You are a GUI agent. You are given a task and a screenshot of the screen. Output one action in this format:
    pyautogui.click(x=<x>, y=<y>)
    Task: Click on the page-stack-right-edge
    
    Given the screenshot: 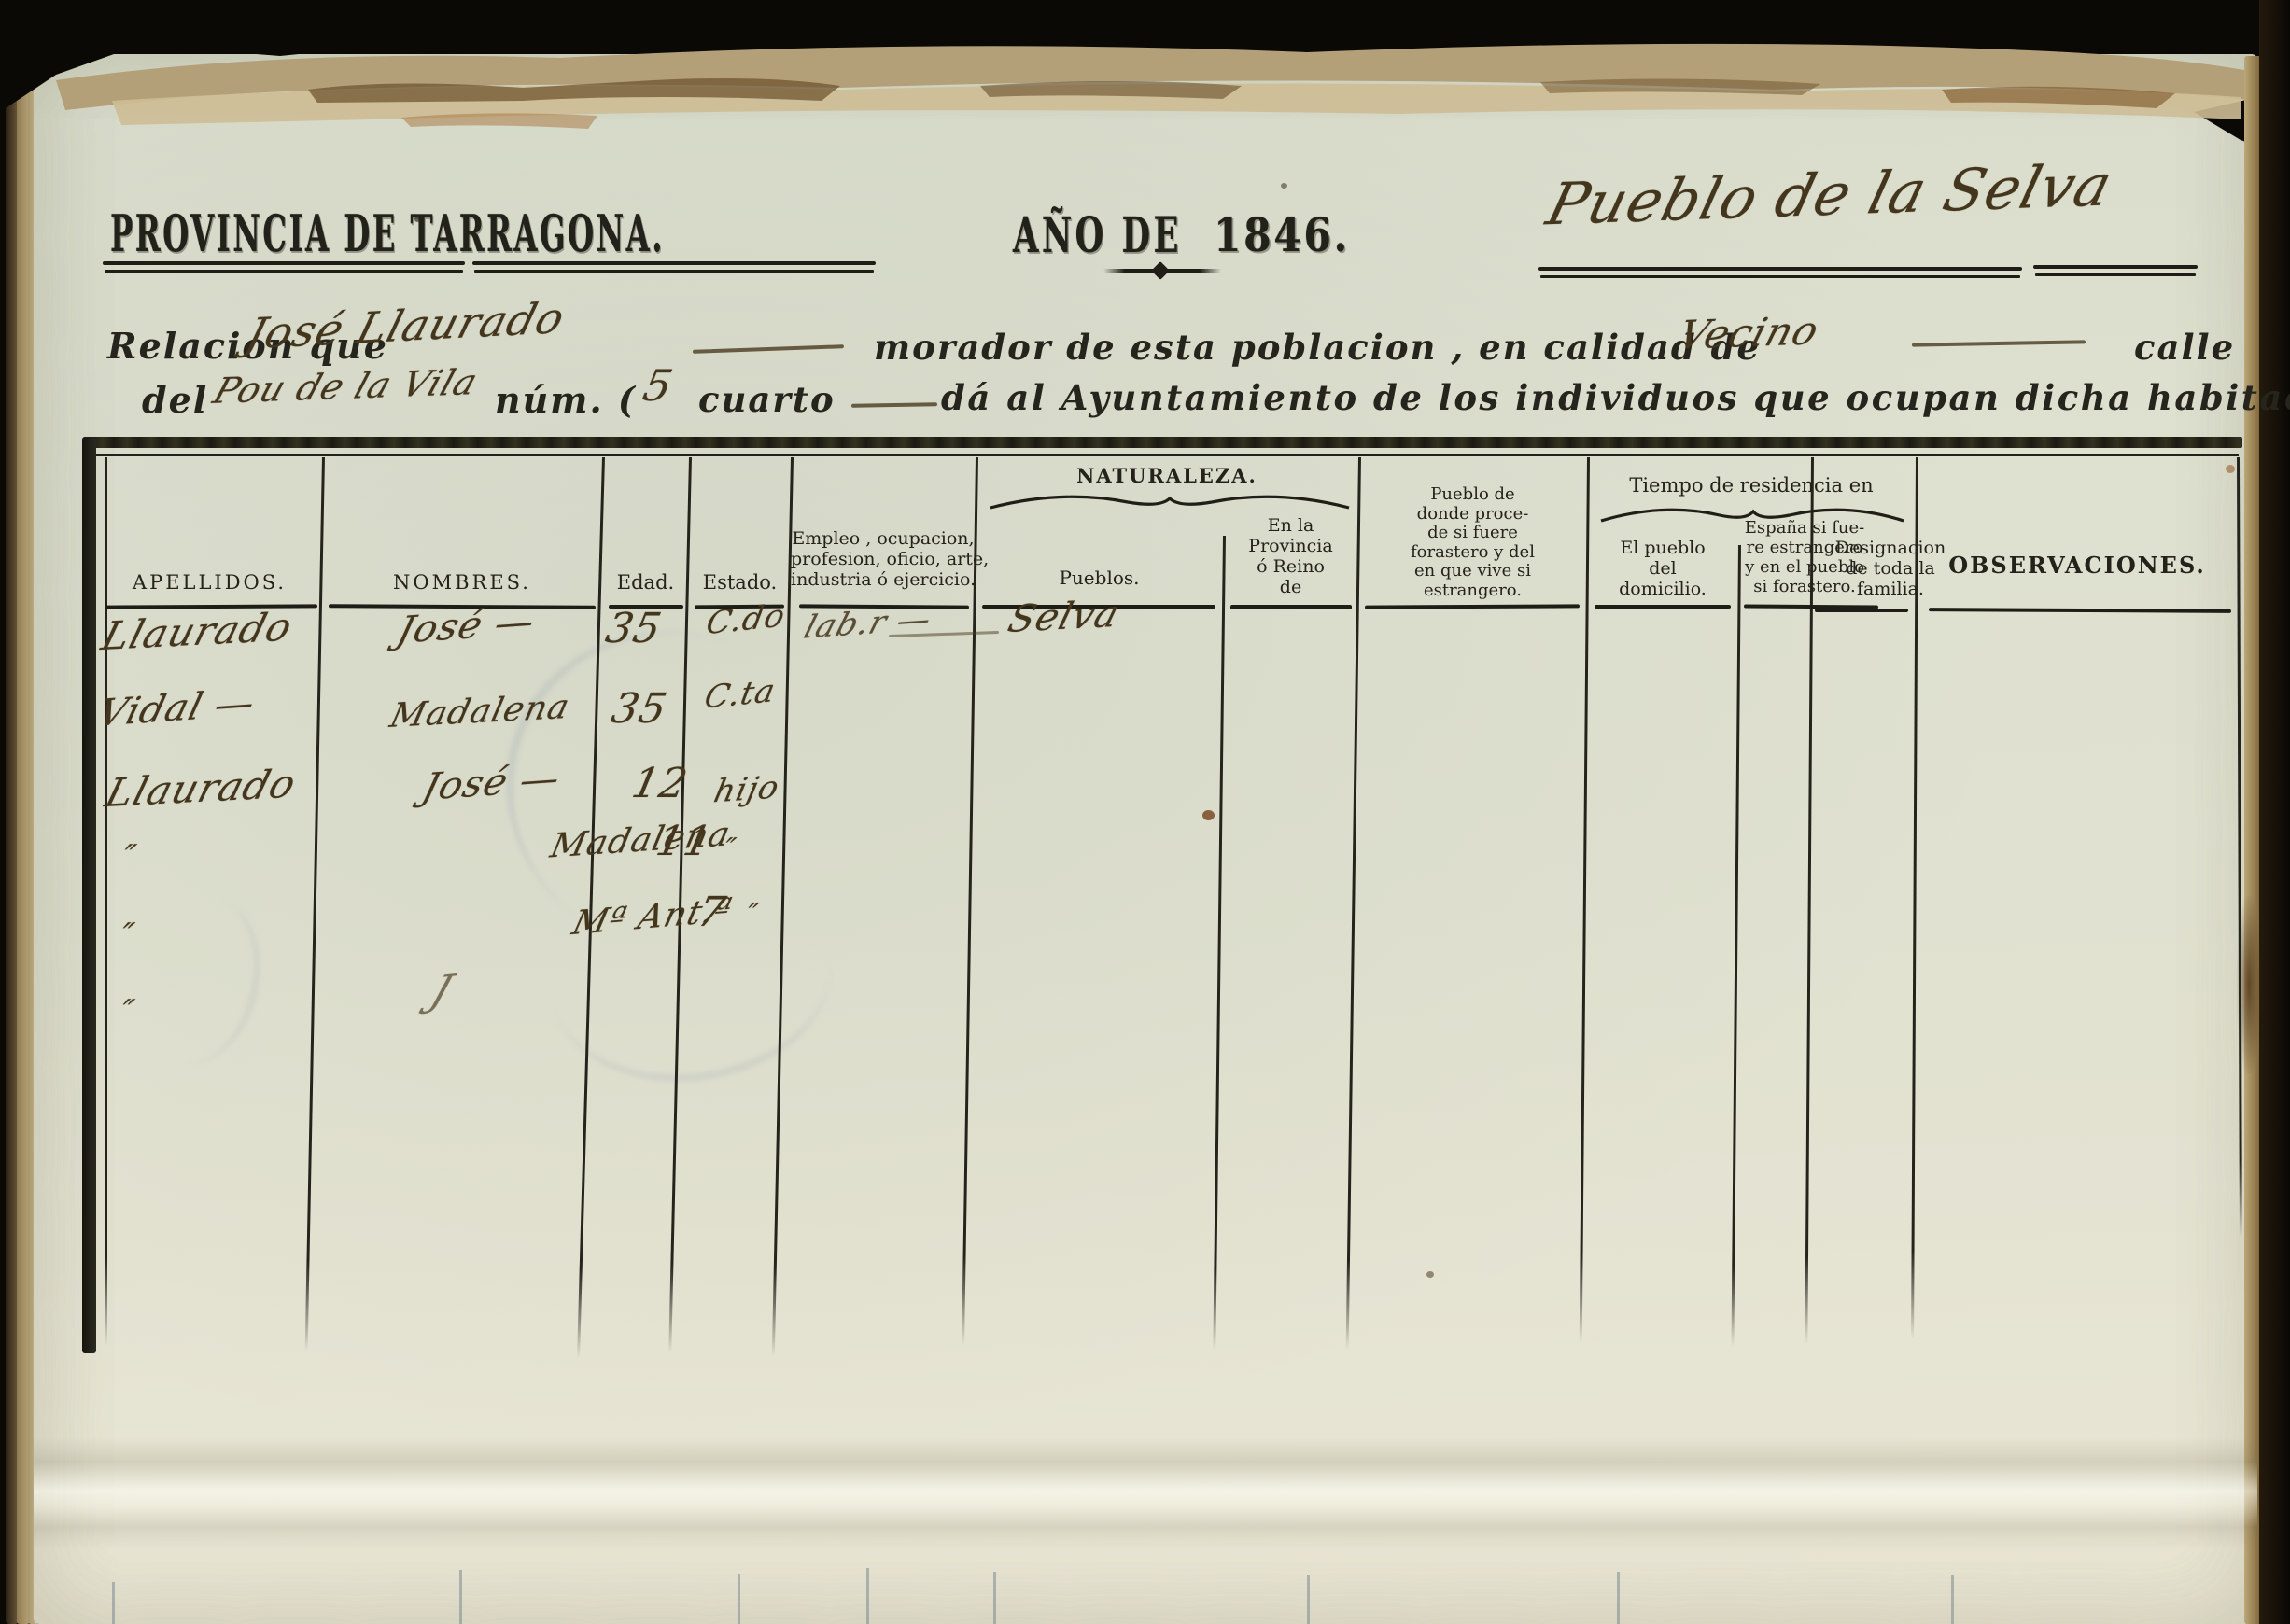 What is the action you would take?
    pyautogui.click(x=2252, y=840)
    